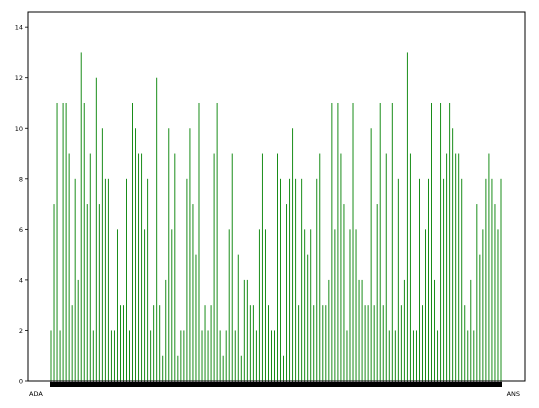  What do you see at coordinates (36, 394) in the screenshot?
I see `x-tick-label-first: ADA` at bounding box center [36, 394].